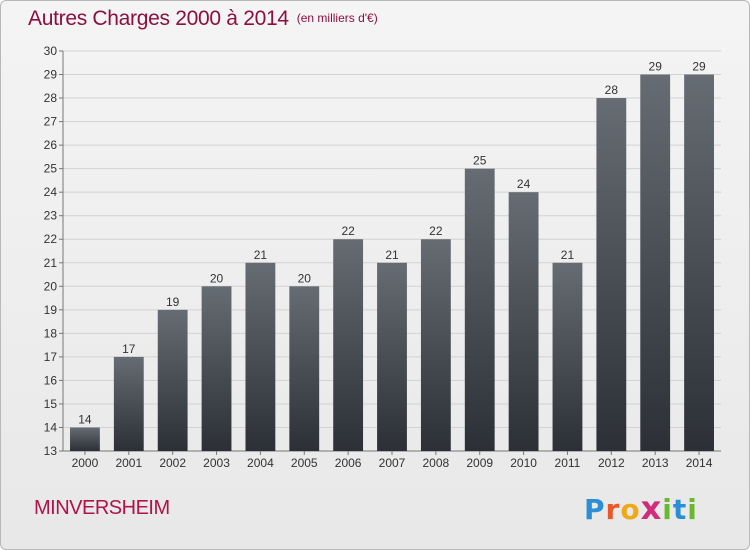 The image size is (750, 550). Describe the element at coordinates (612, 90) in the screenshot. I see `data-label-2012: 28` at that location.